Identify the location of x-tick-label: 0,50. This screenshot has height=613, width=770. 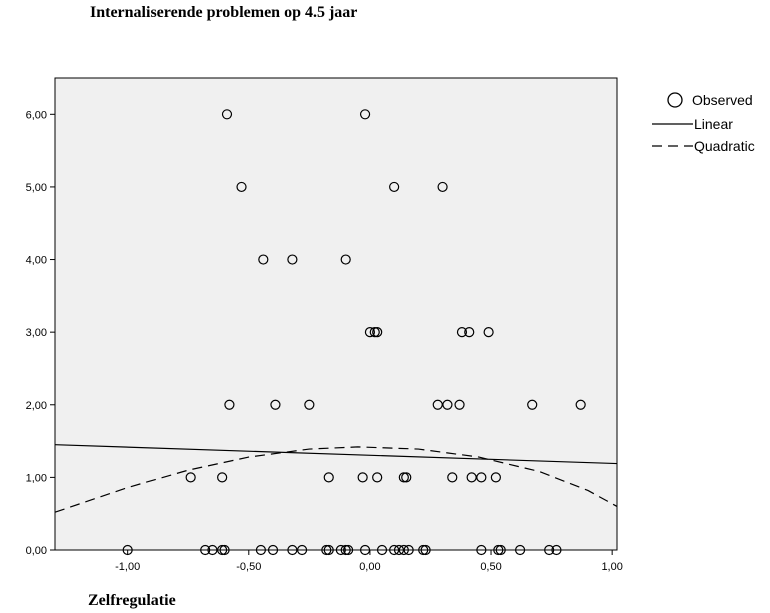
(490, 567).